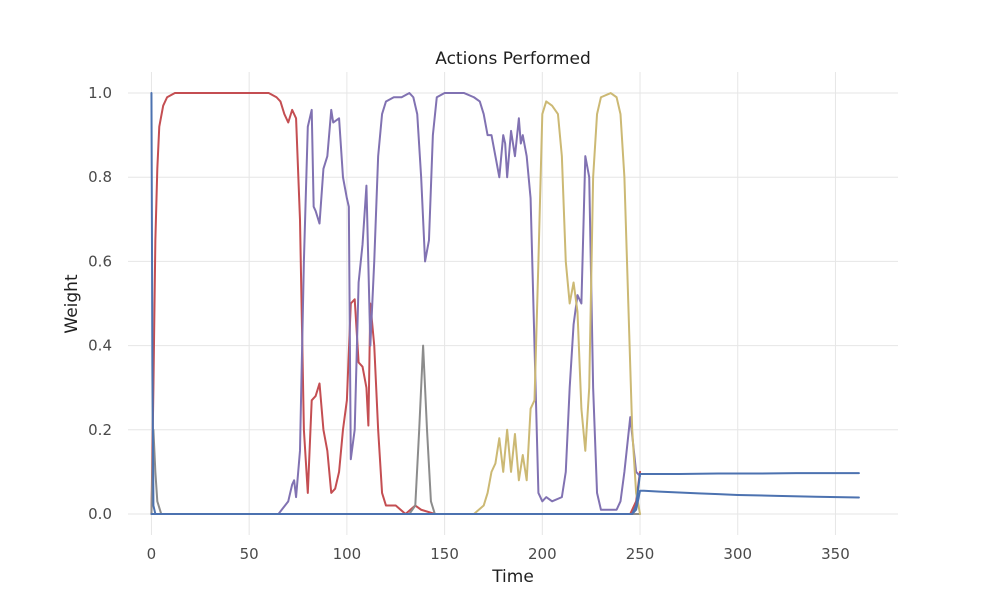 The image size is (1000, 600). What do you see at coordinates (100, 346) in the screenshot?
I see `y-tick-label: 0.4` at bounding box center [100, 346].